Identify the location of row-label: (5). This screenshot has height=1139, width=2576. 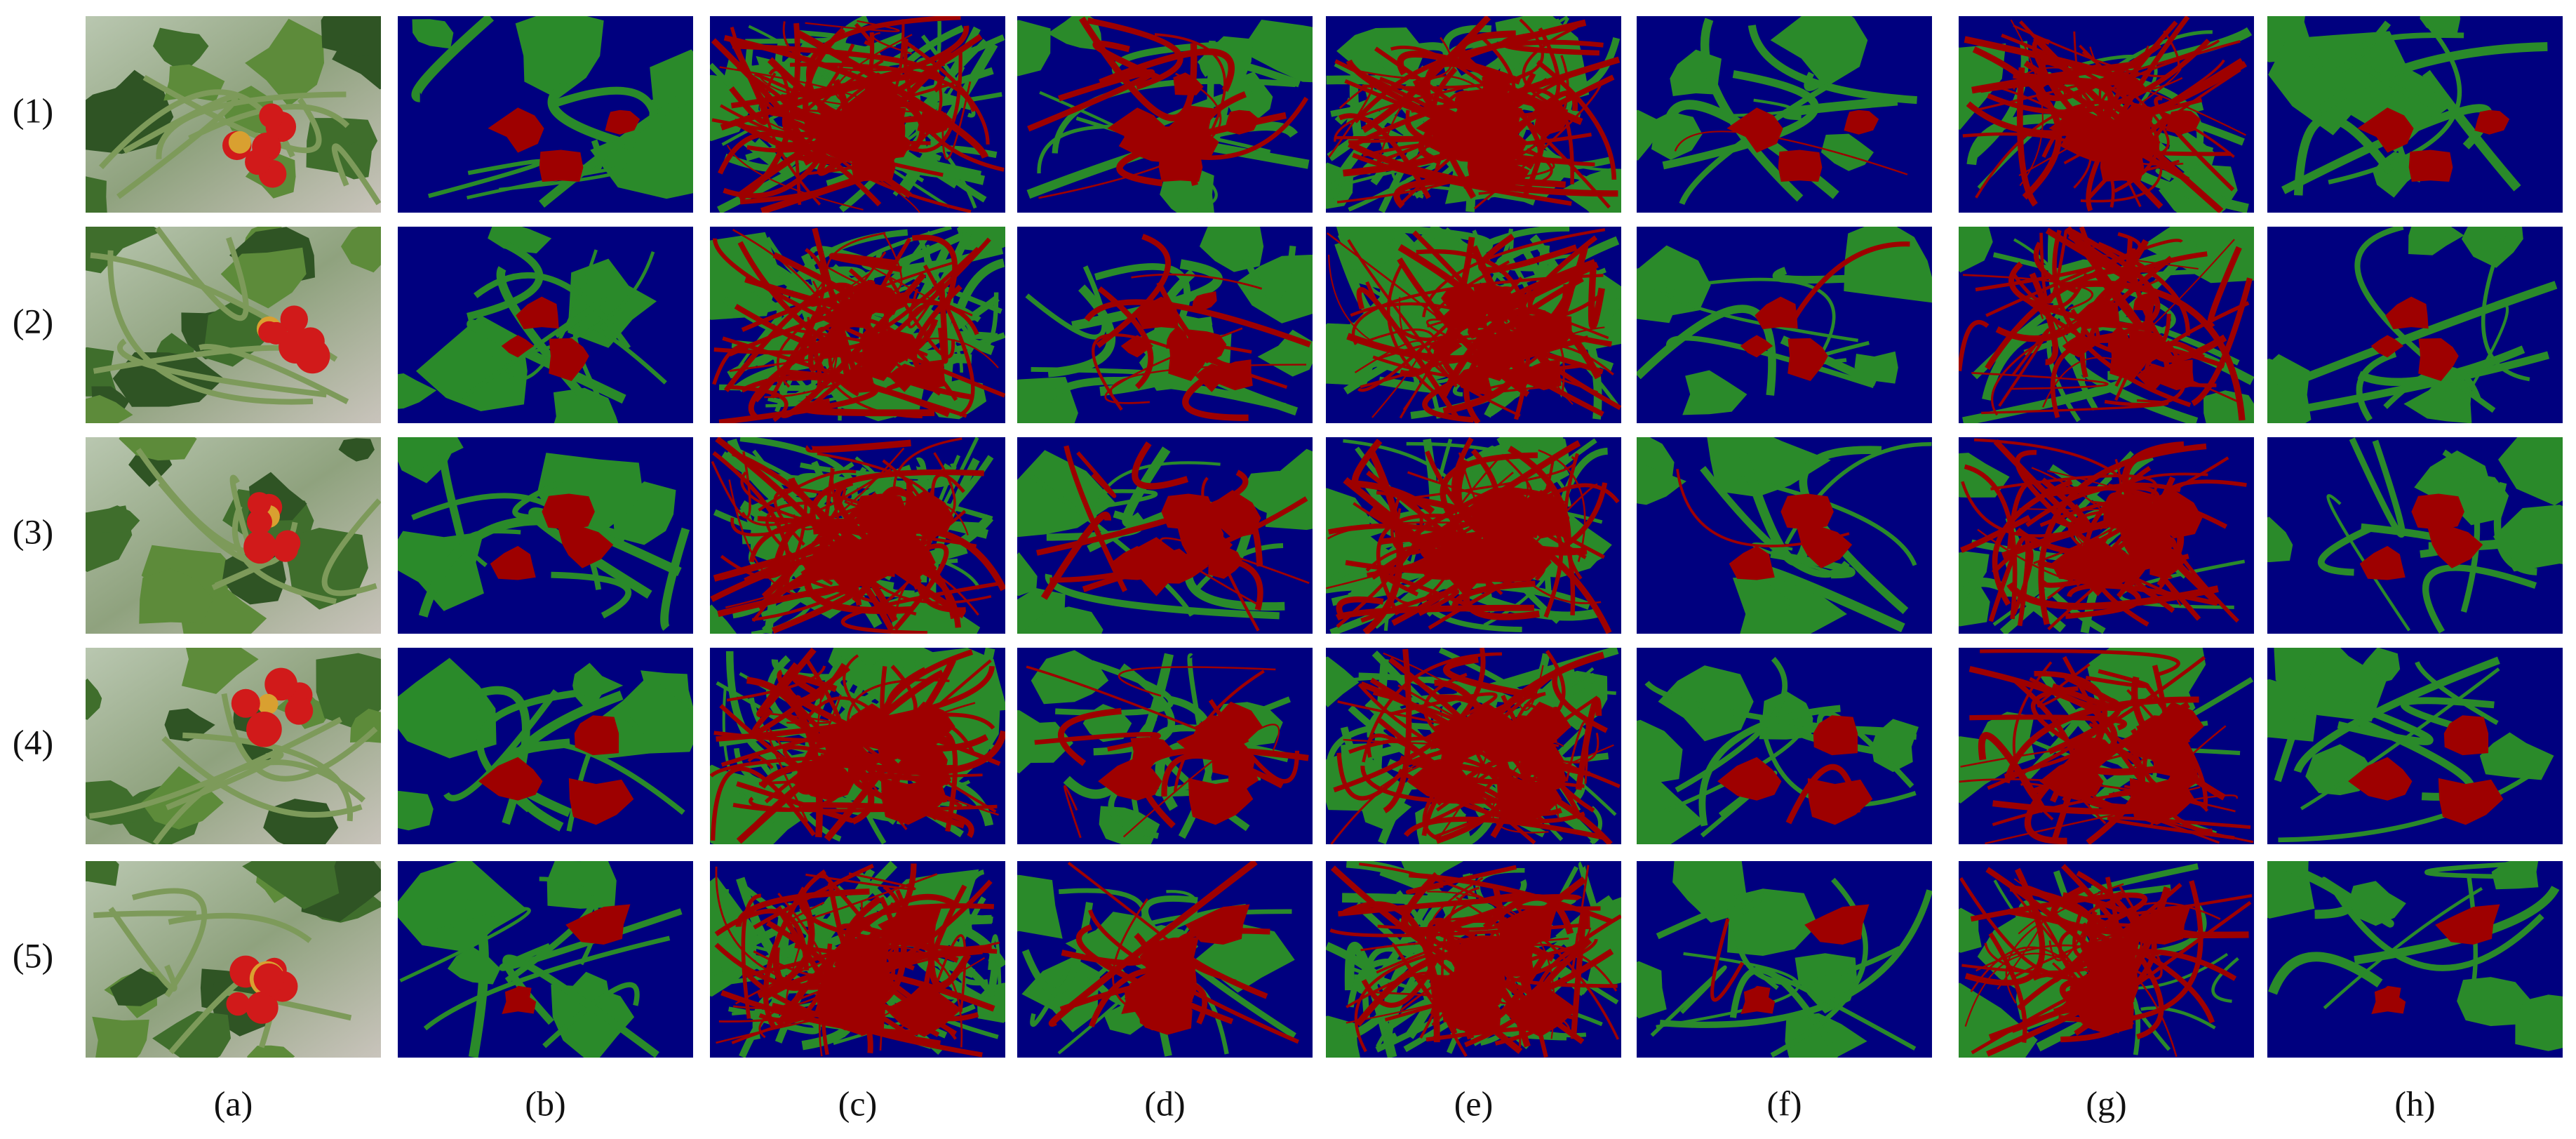
(33, 955).